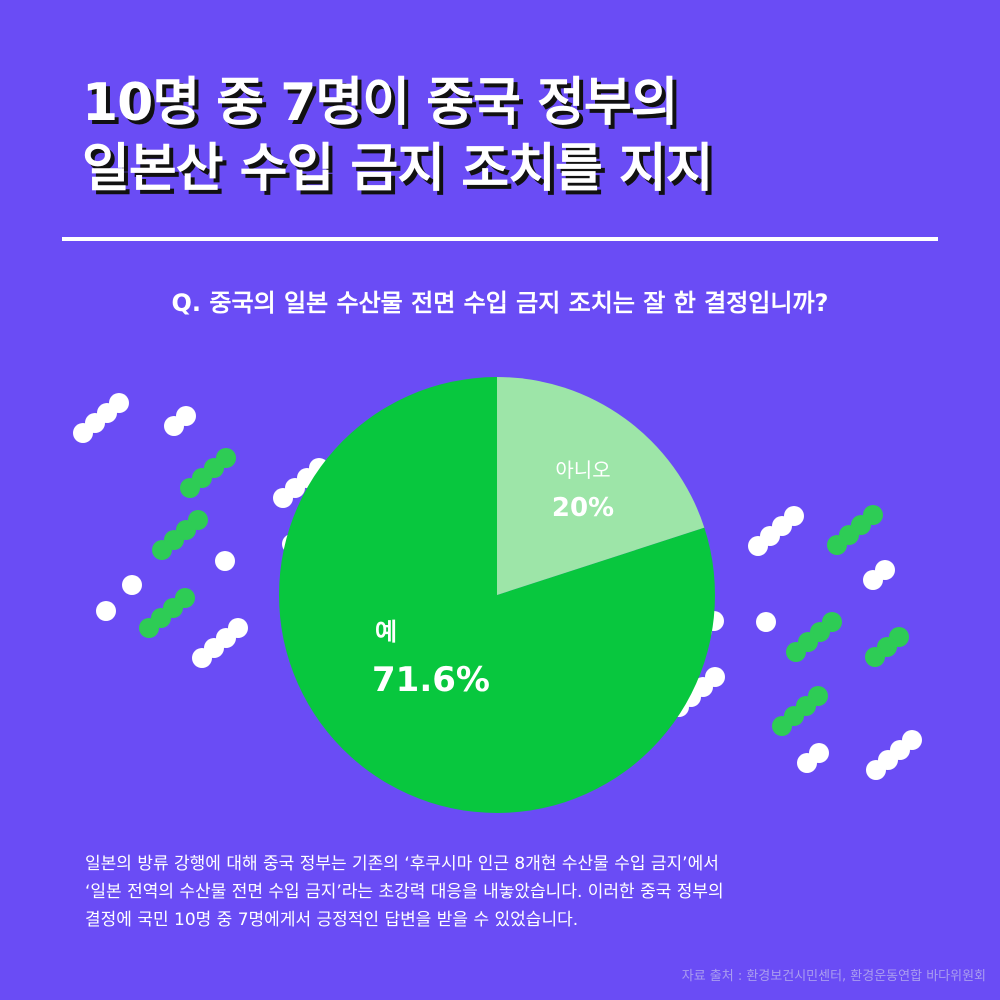 Image resolution: width=1000 pixels, height=1000 pixels. Describe the element at coordinates (582, 470) in the screenshot. I see `slice-label-no: 아니오` at that location.